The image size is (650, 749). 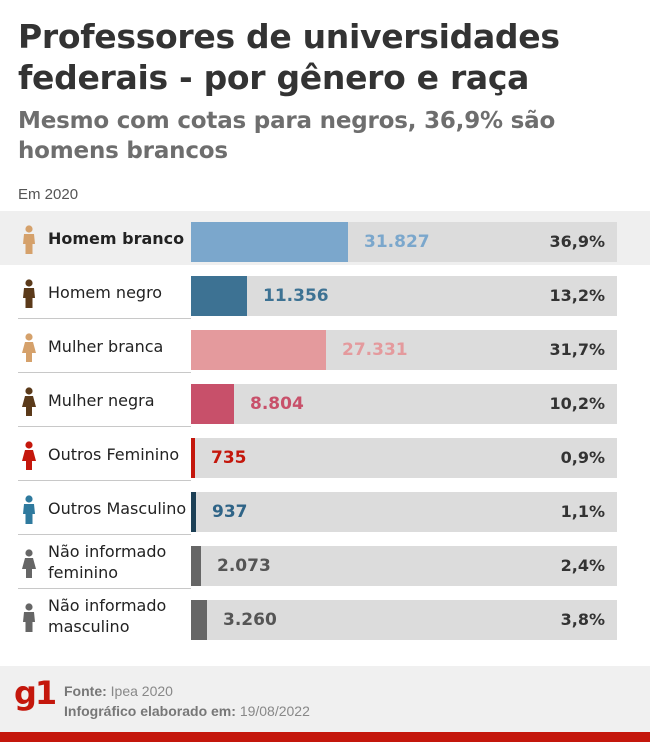 What do you see at coordinates (582, 619) in the screenshot?
I see `percent-label: 3,8%` at bounding box center [582, 619].